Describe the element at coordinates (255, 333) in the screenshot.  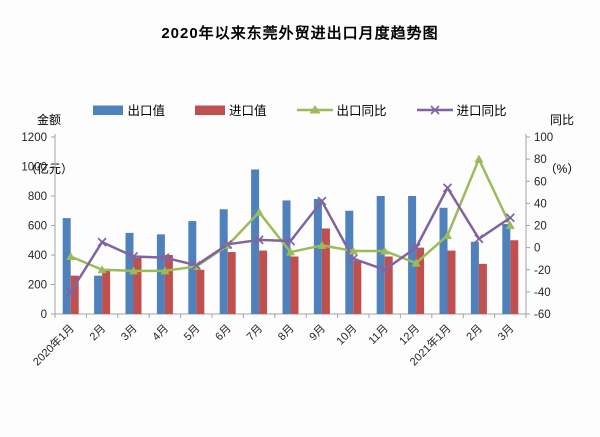
I see `category-label: 7月` at that location.